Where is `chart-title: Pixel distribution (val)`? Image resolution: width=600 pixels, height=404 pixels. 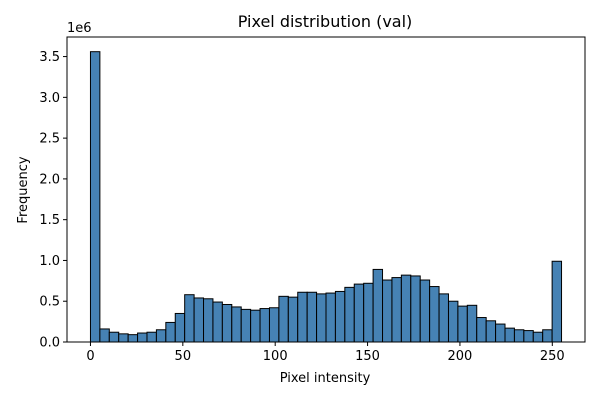
chart-title: Pixel distribution (val) is located at coordinates (325, 21).